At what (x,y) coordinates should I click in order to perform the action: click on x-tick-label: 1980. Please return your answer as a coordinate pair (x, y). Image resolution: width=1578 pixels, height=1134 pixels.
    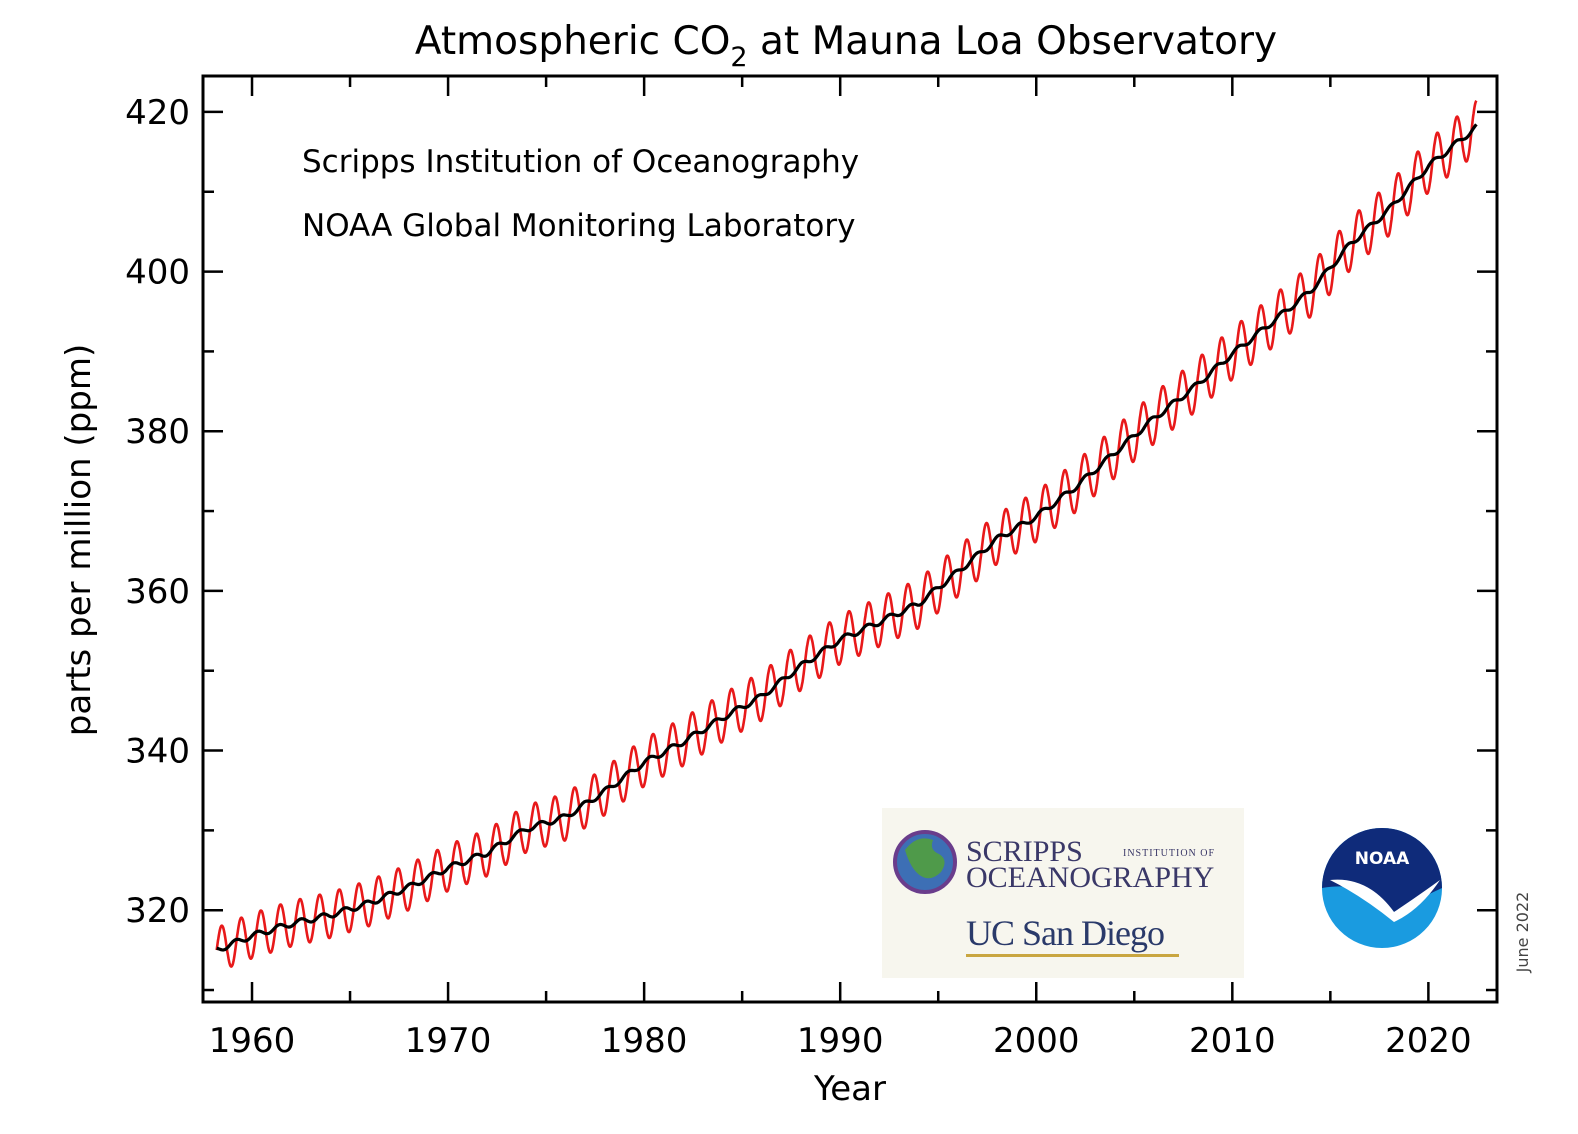
    Looking at the image, I should click on (644, 1041).